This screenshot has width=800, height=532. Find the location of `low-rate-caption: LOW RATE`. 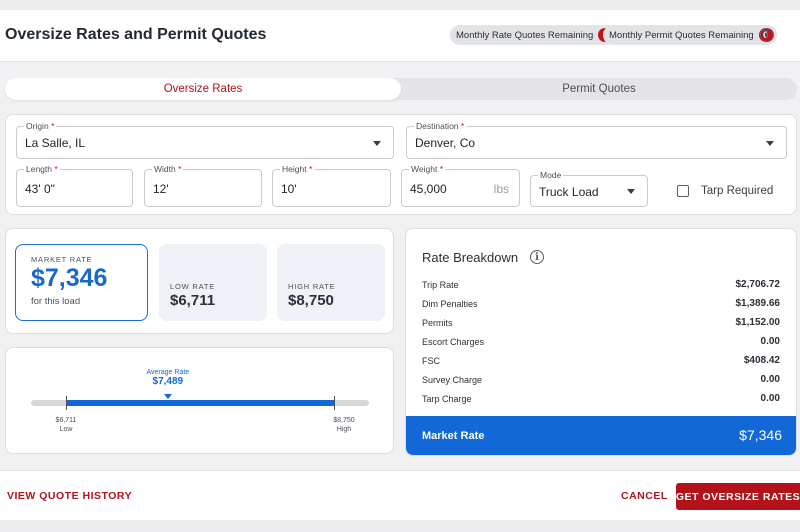

low-rate-caption: LOW RATE is located at coordinates (193, 286).